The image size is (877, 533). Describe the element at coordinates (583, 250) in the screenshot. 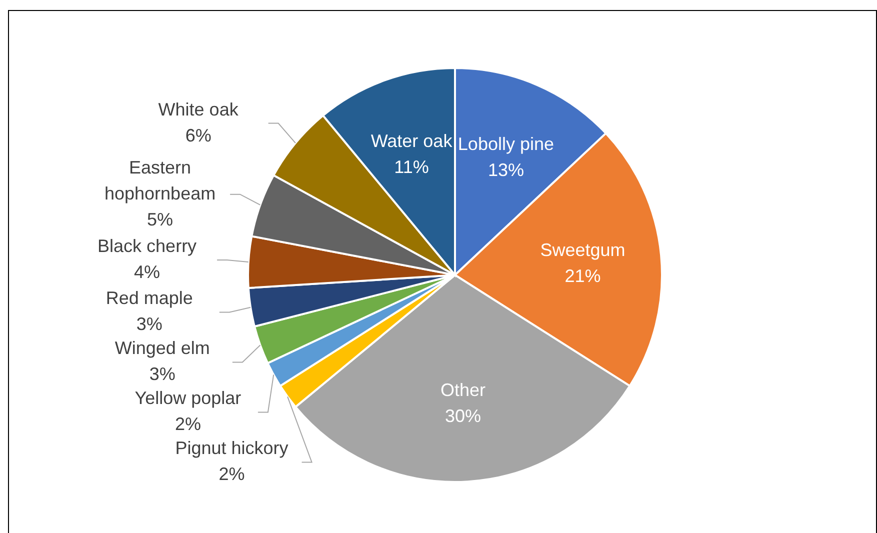

I see `slice-label: Sweetgum` at that location.